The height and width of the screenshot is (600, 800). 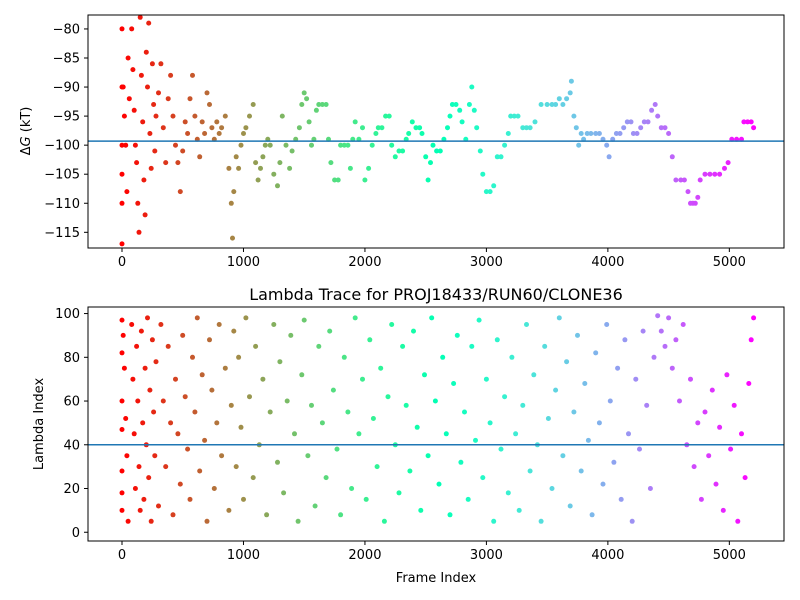 What do you see at coordinates (729, 555) in the screenshot?
I see `bottom-x-tick-label: 5000` at bounding box center [729, 555].